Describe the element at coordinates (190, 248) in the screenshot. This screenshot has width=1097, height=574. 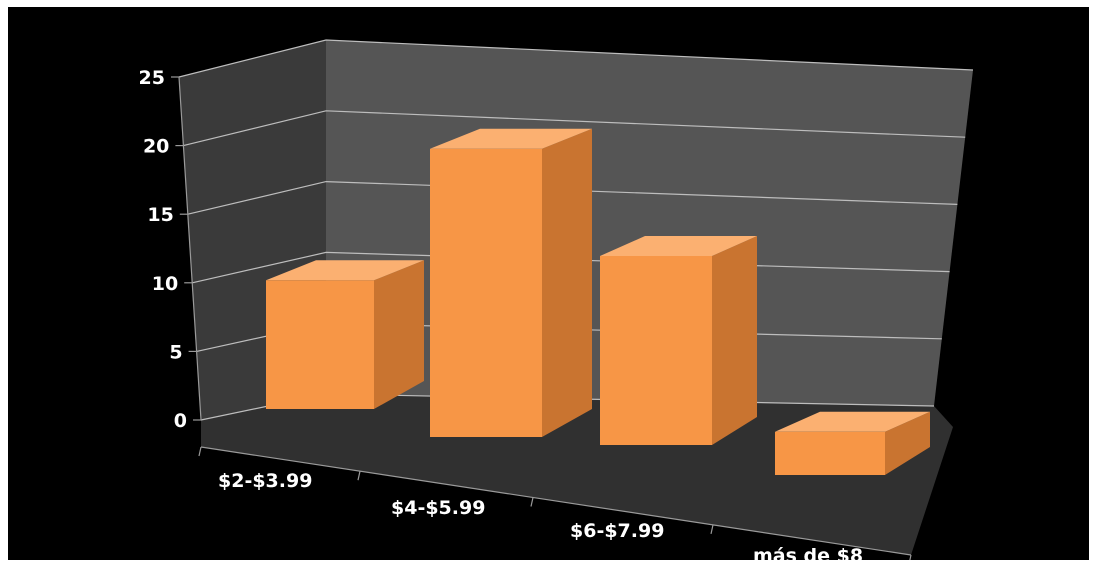
I see `y-axis-line` at that location.